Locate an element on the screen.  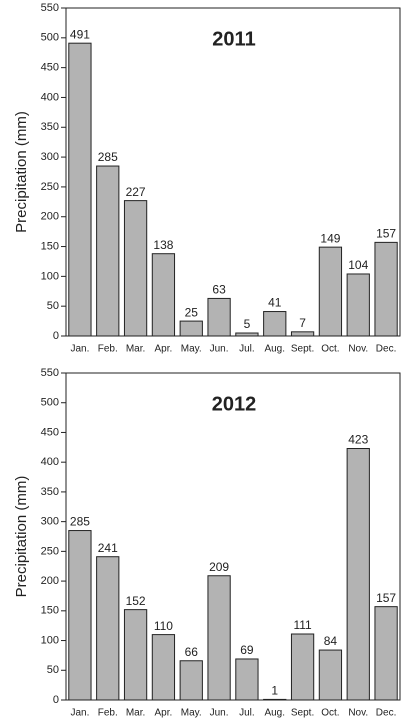
value-label: 152 is located at coordinates (136, 601).